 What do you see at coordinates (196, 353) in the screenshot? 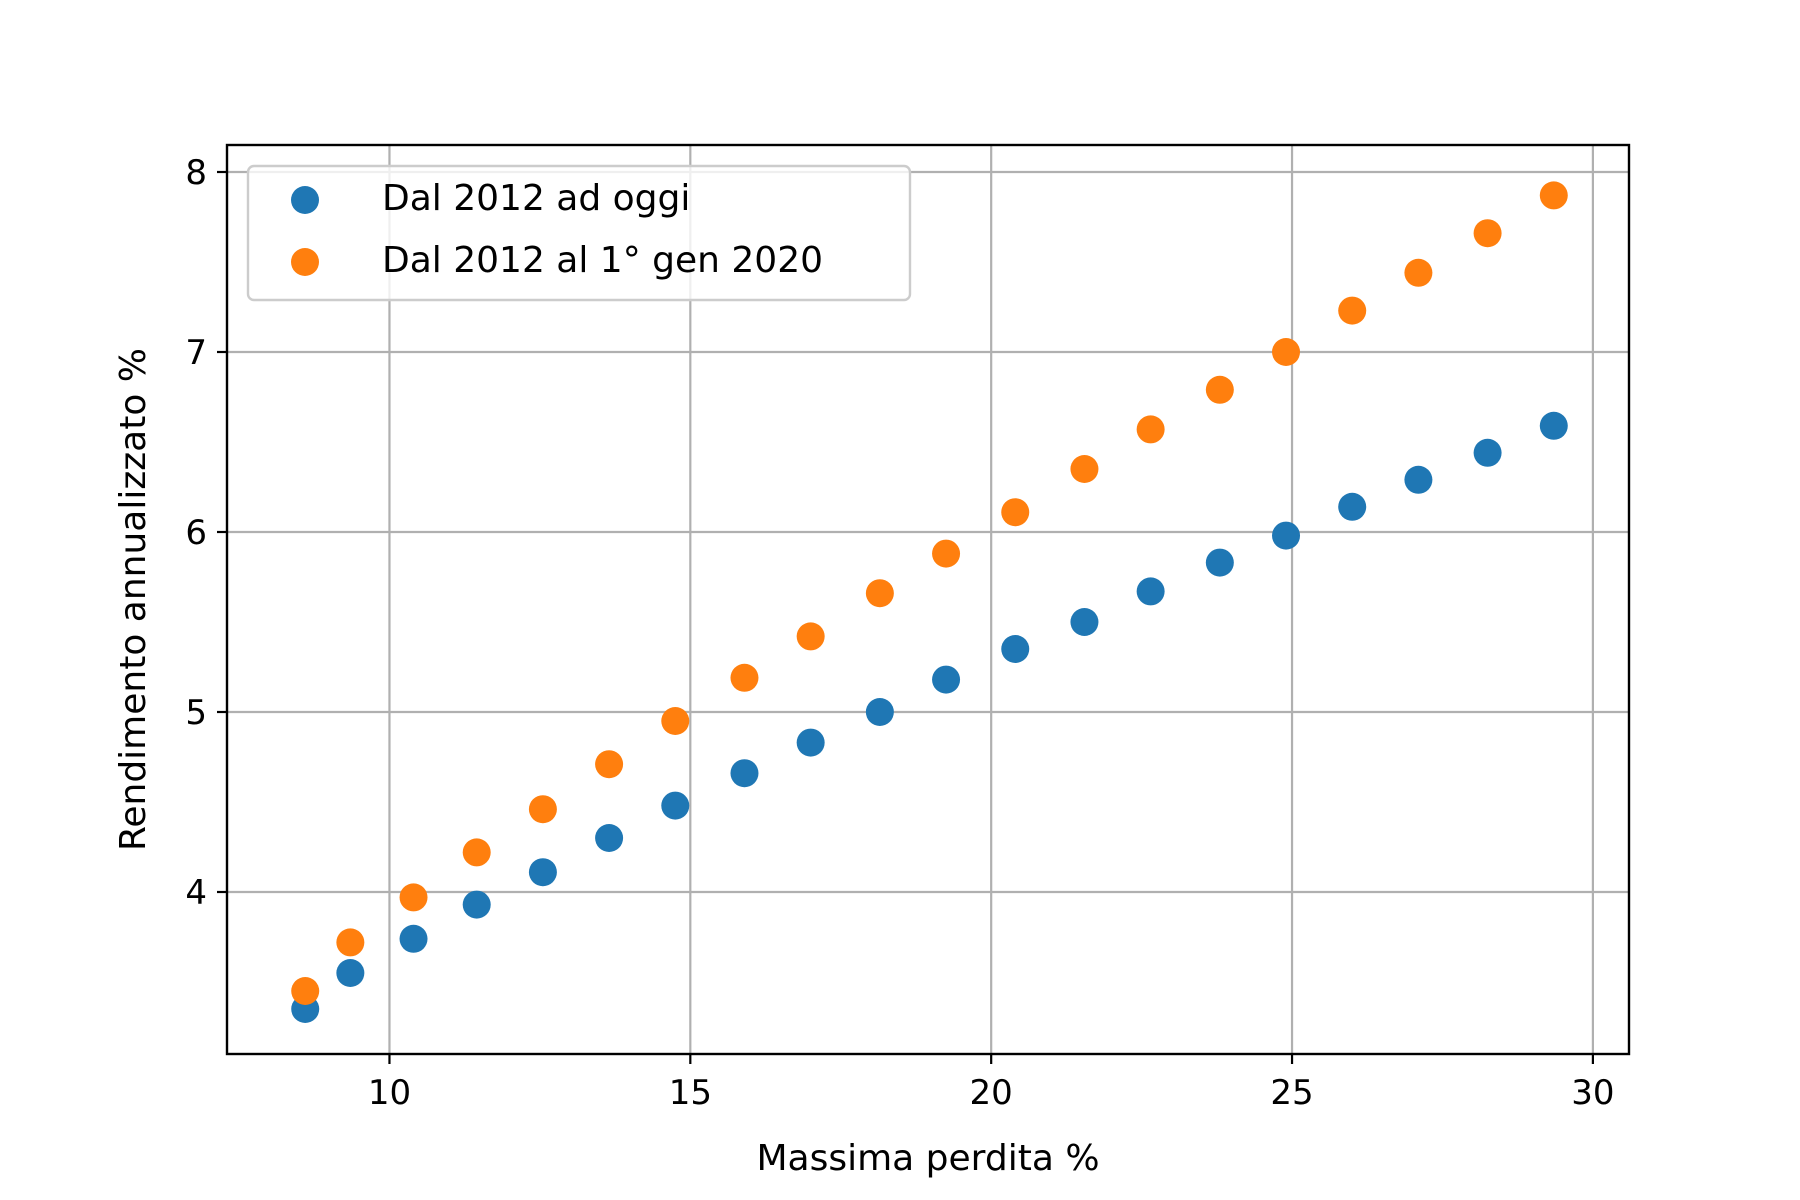
I see `y-tick-label: 7` at bounding box center [196, 353].